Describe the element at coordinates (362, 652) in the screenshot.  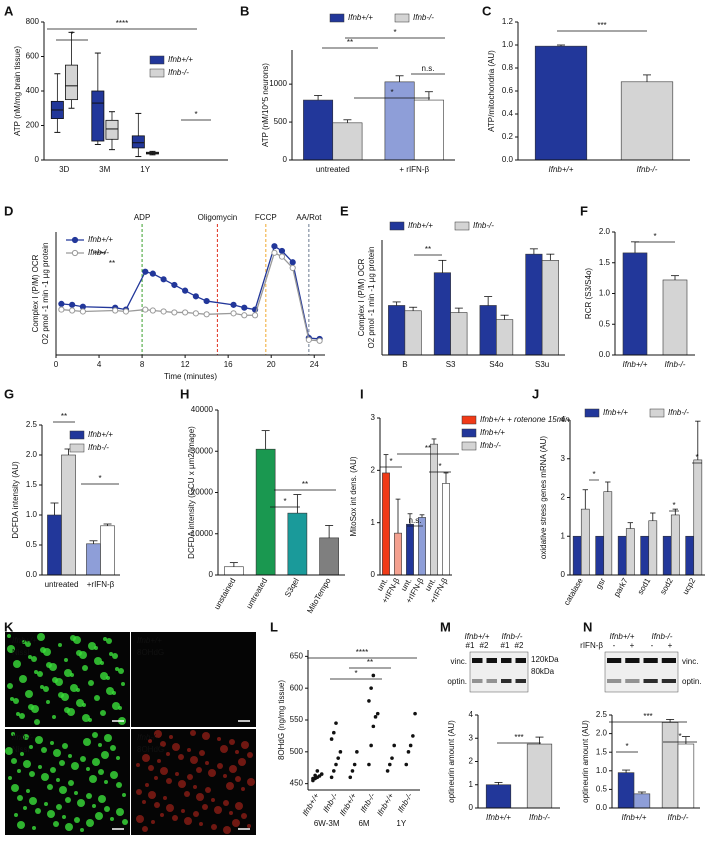
I see `significance-label: ****` at that location.